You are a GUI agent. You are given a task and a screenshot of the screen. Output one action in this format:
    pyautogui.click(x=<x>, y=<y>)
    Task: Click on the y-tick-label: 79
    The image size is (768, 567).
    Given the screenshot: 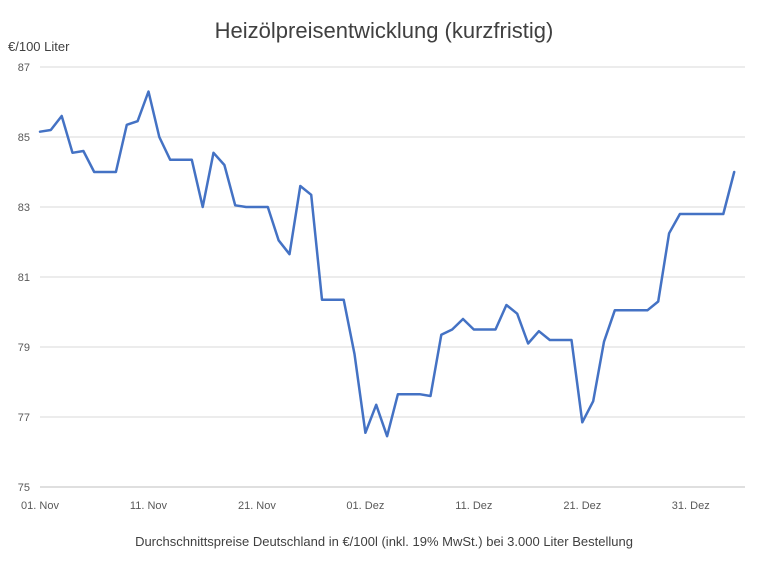 What is the action you would take?
    pyautogui.click(x=24, y=348)
    